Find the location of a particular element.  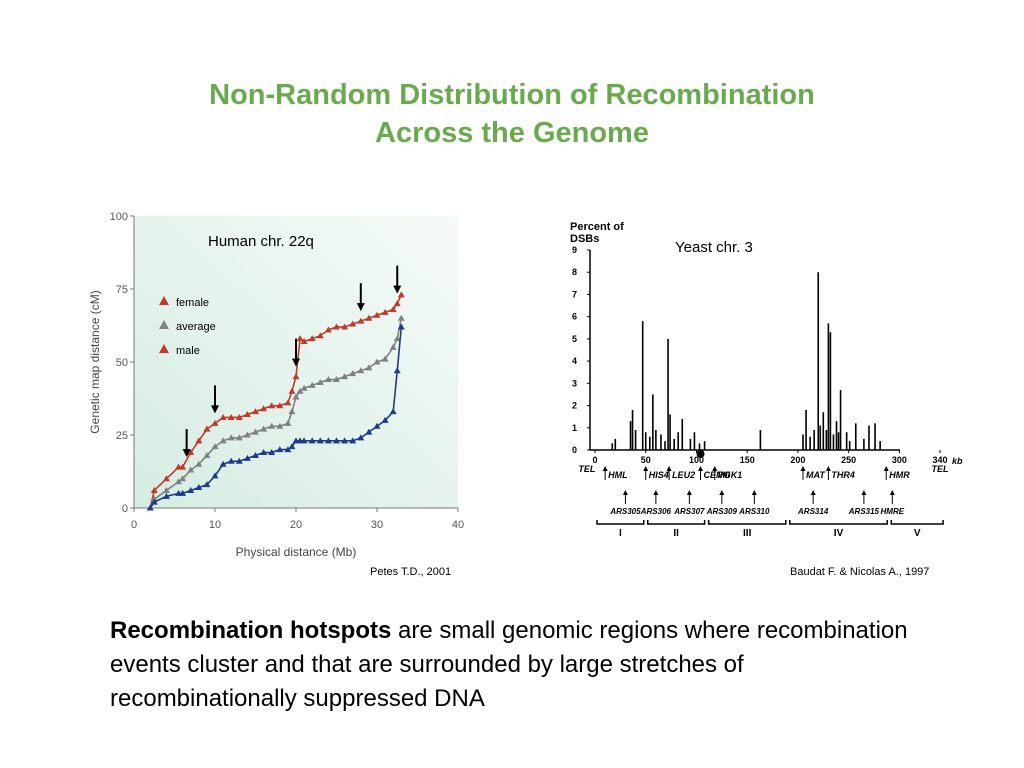

yeast-y-tick-label: 7 is located at coordinates (574, 294).